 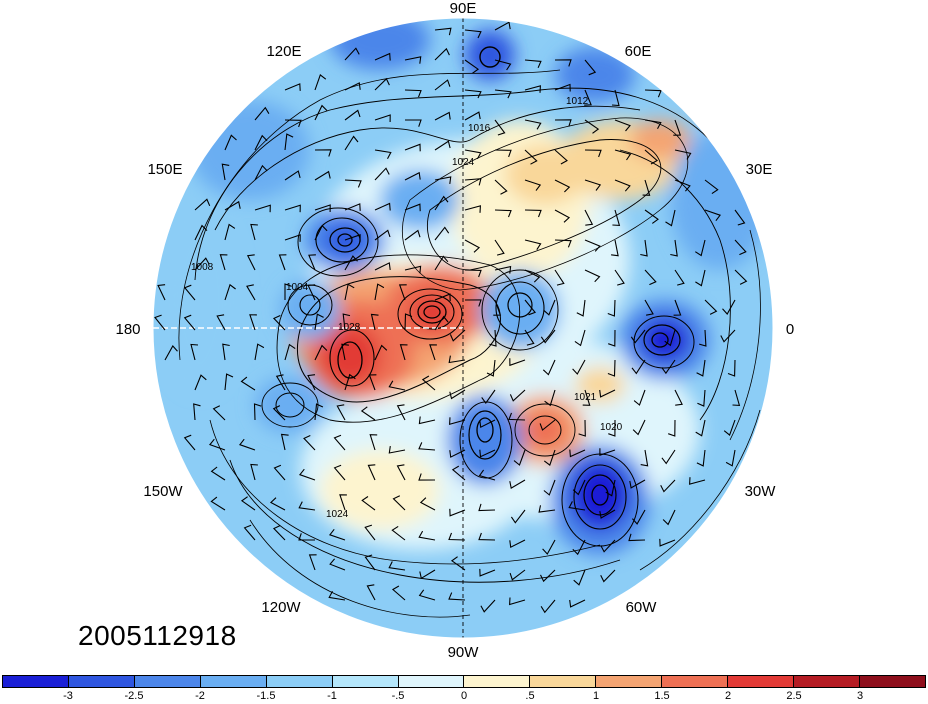 I want to click on lon-label-0: 0, so click(x=790, y=329).